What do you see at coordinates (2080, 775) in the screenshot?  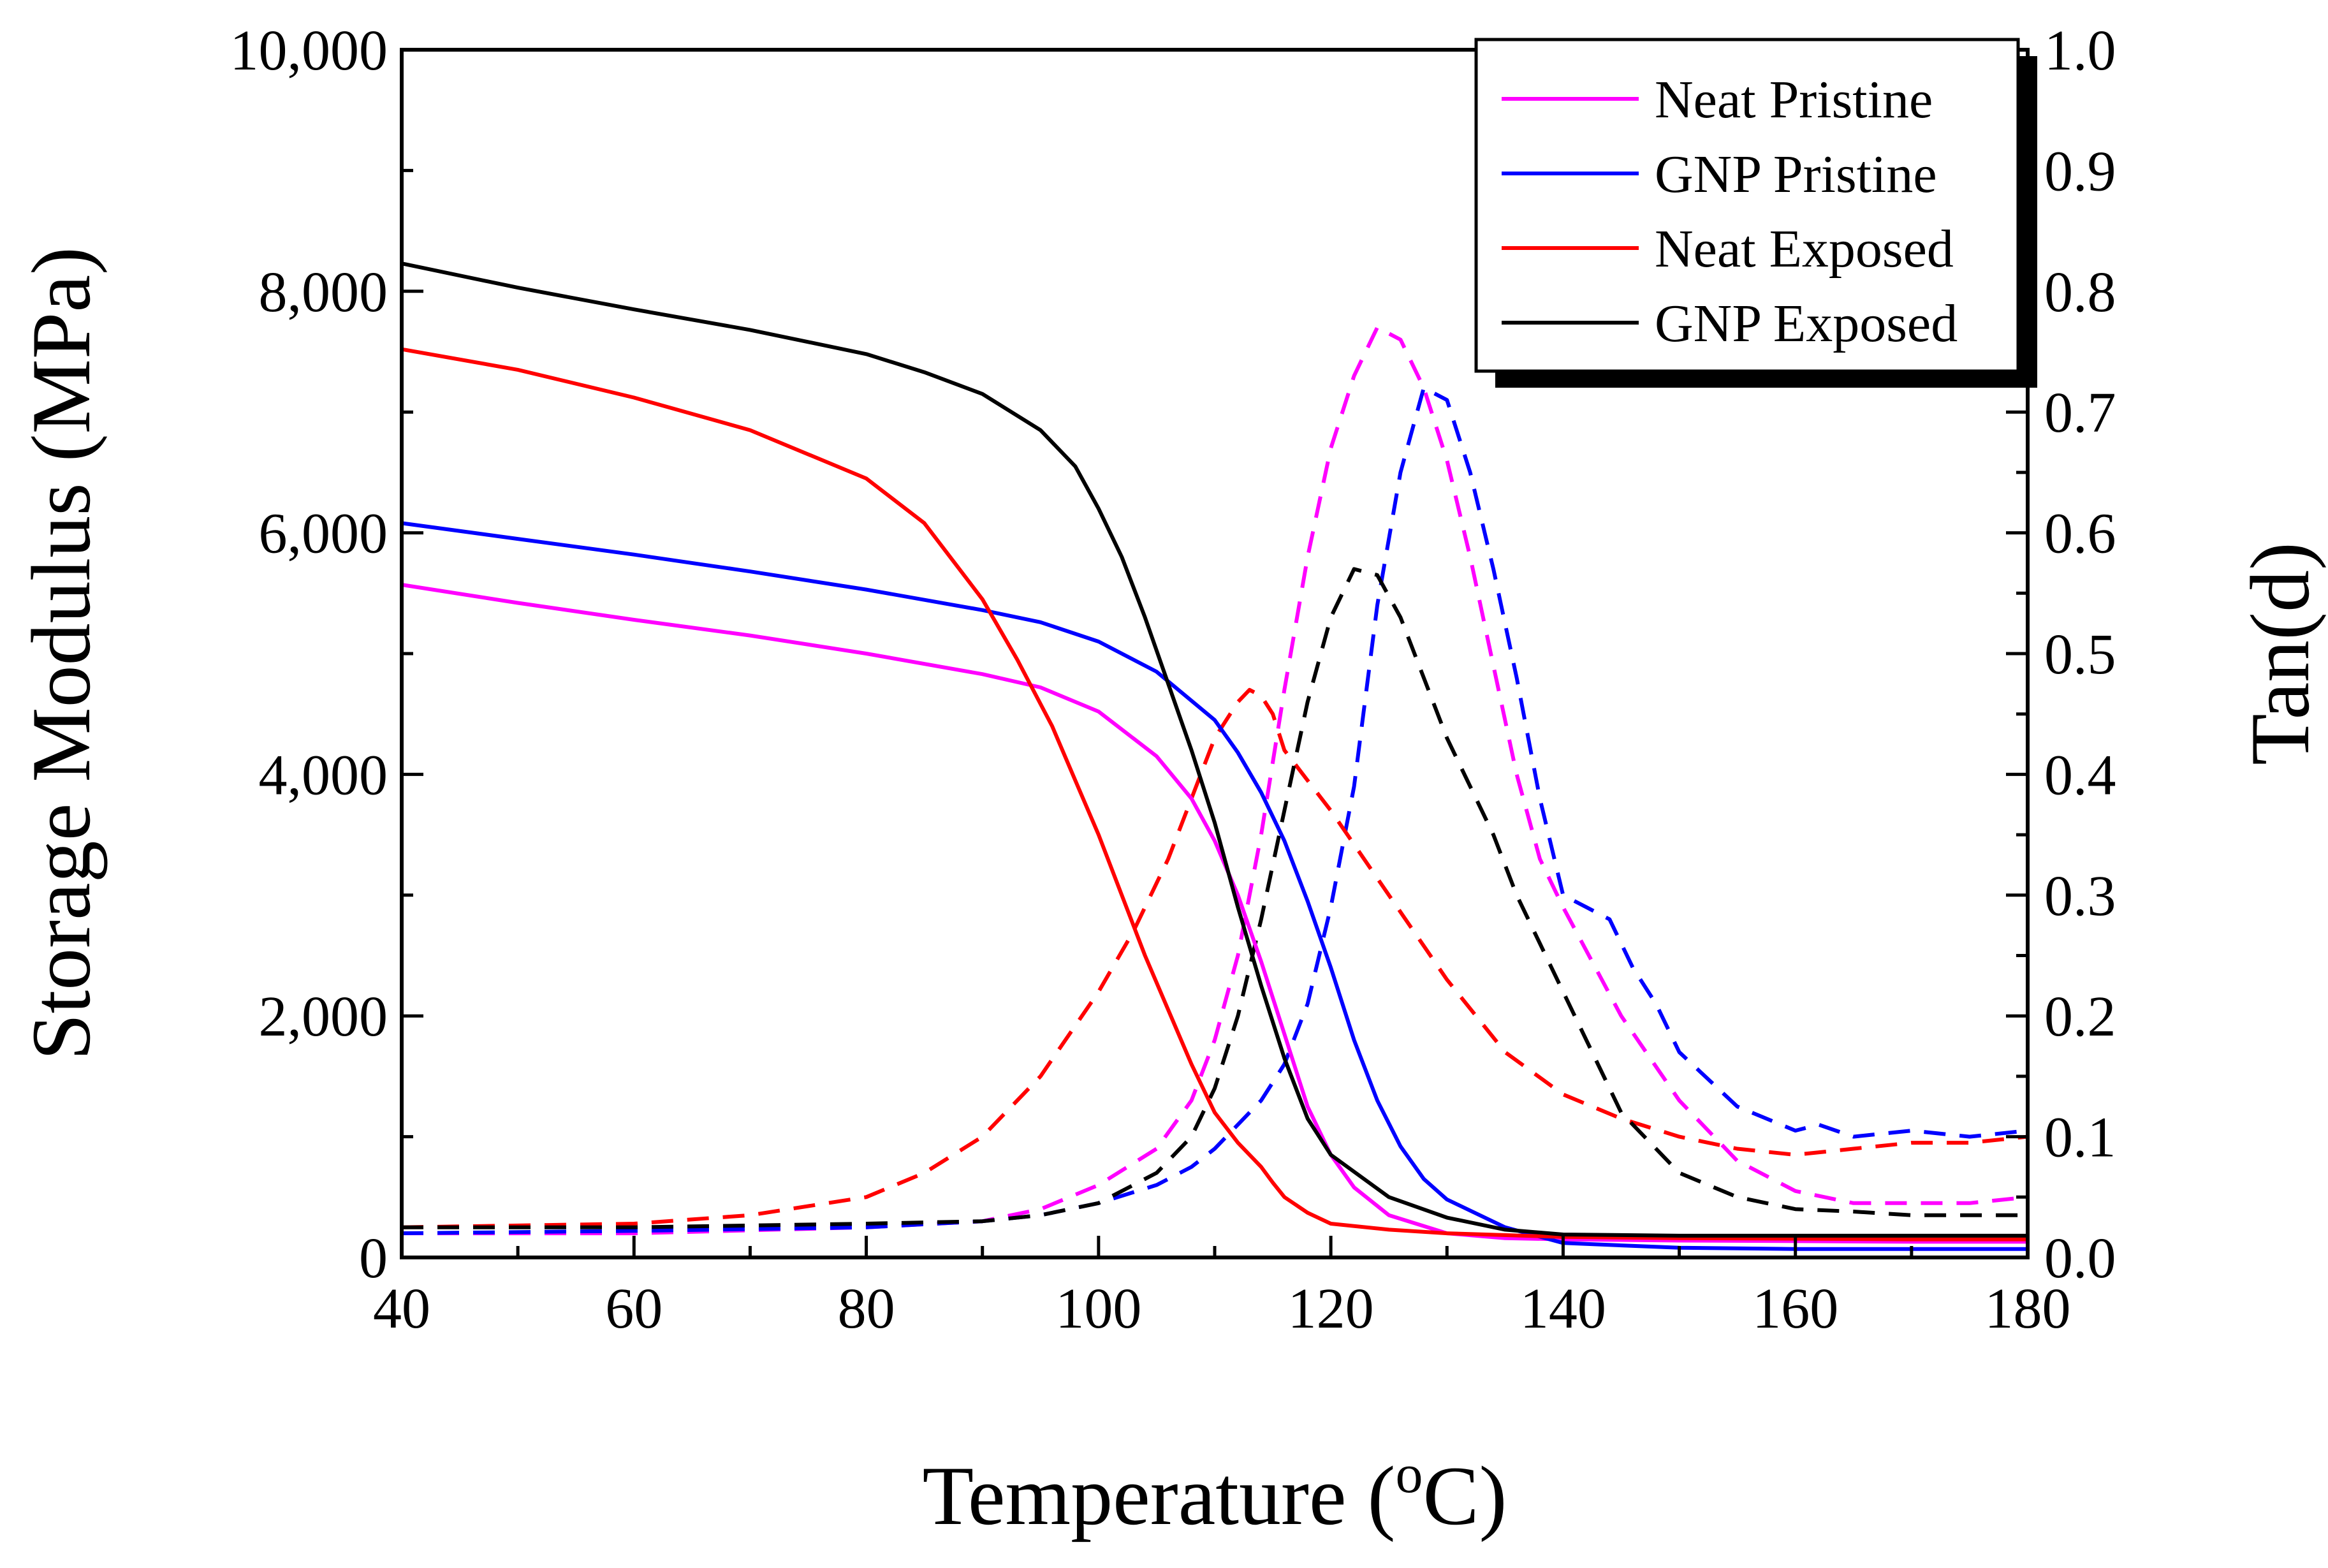 I see `y-right-tick-label: 0.4` at bounding box center [2080, 775].